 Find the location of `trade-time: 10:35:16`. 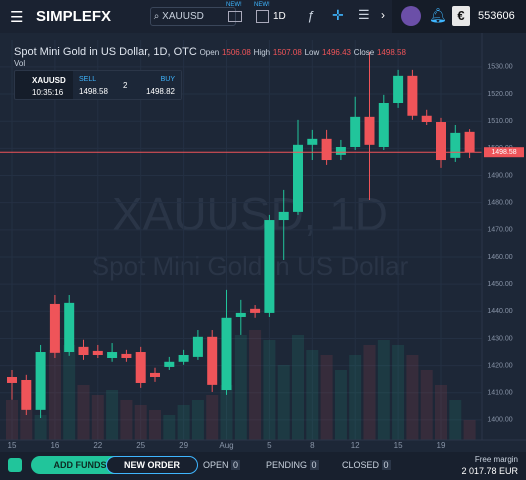

trade-time: 10:35:16 is located at coordinates (48, 92).